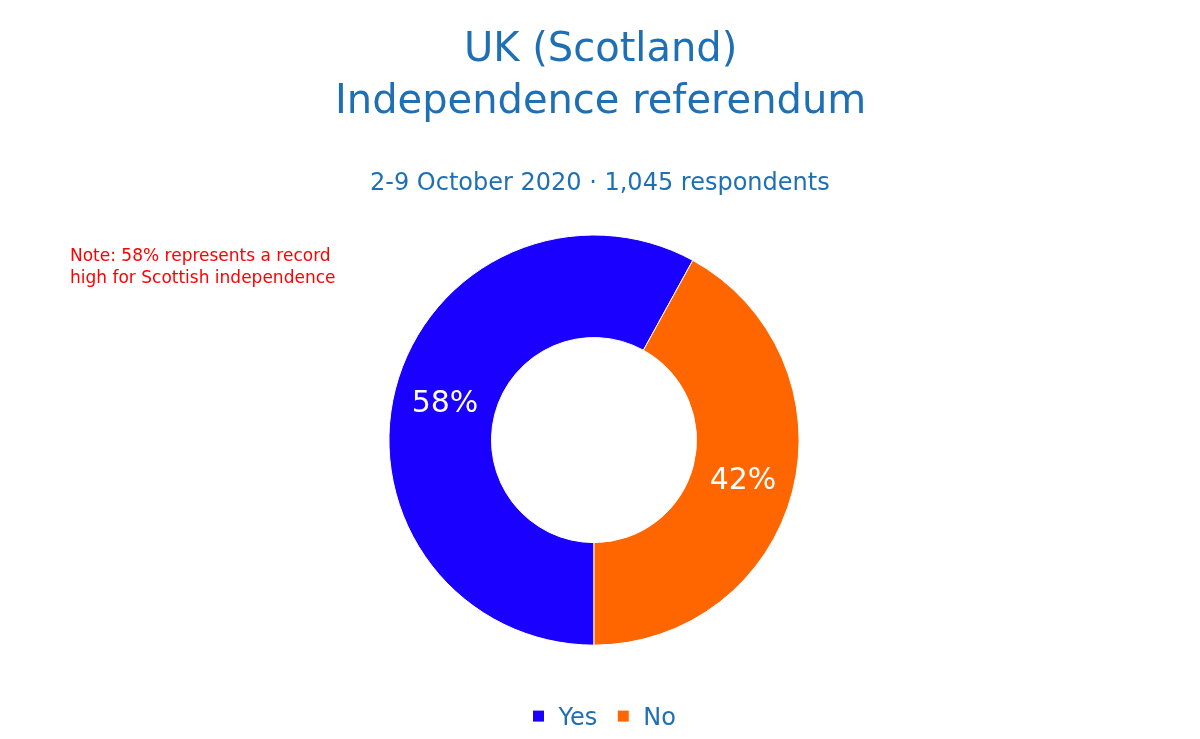 The width and height of the screenshot is (1200, 739). What do you see at coordinates (577, 717) in the screenshot?
I see `legend-label: Yes` at bounding box center [577, 717].